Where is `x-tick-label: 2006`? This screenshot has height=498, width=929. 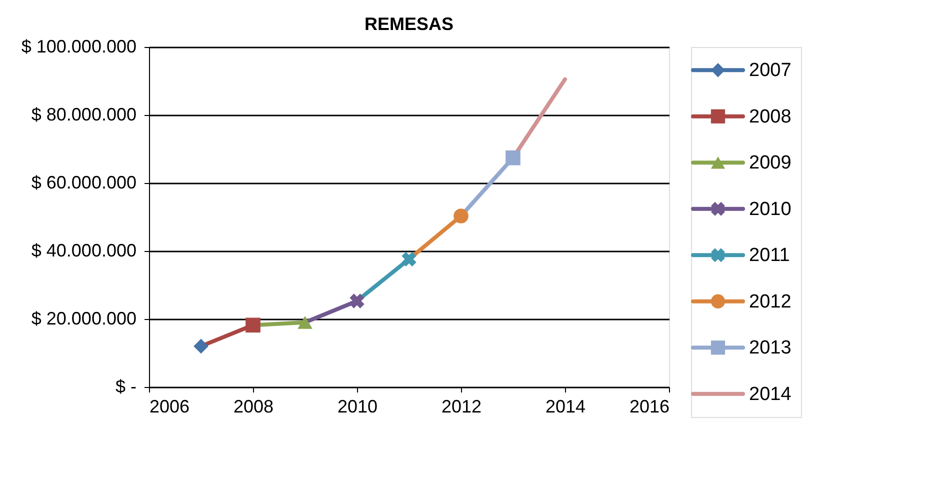
x-tick-label: 2006 is located at coordinates (170, 406).